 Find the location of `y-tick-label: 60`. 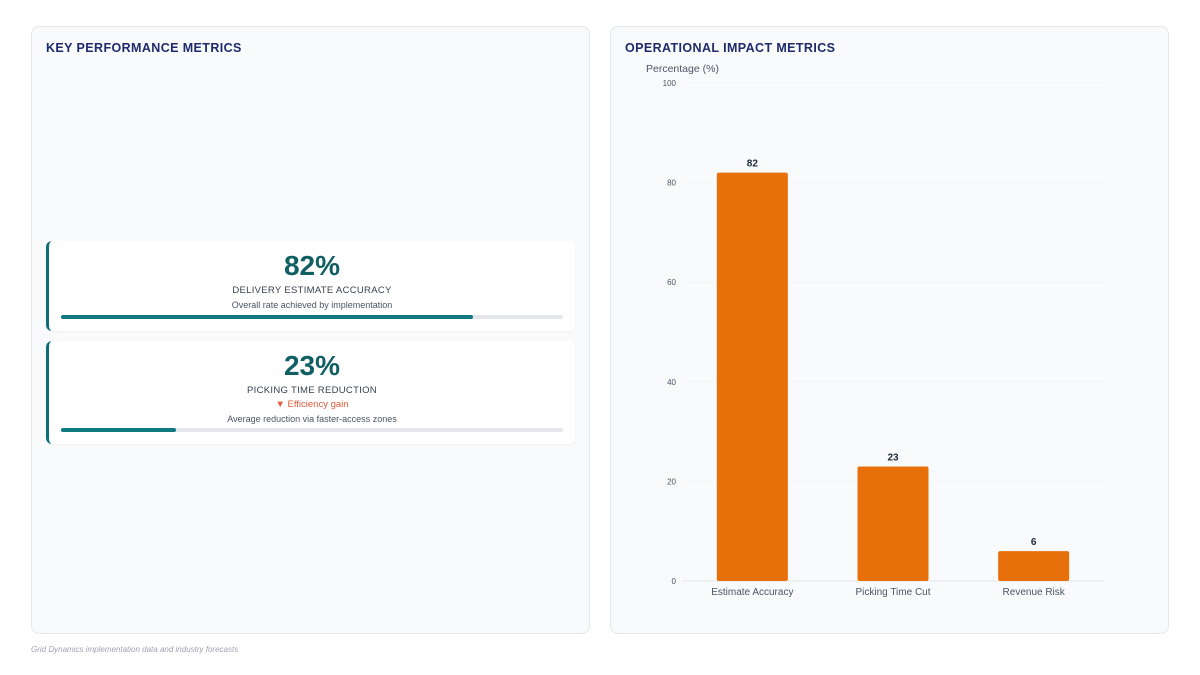

y-tick-label: 60 is located at coordinates (671, 282).